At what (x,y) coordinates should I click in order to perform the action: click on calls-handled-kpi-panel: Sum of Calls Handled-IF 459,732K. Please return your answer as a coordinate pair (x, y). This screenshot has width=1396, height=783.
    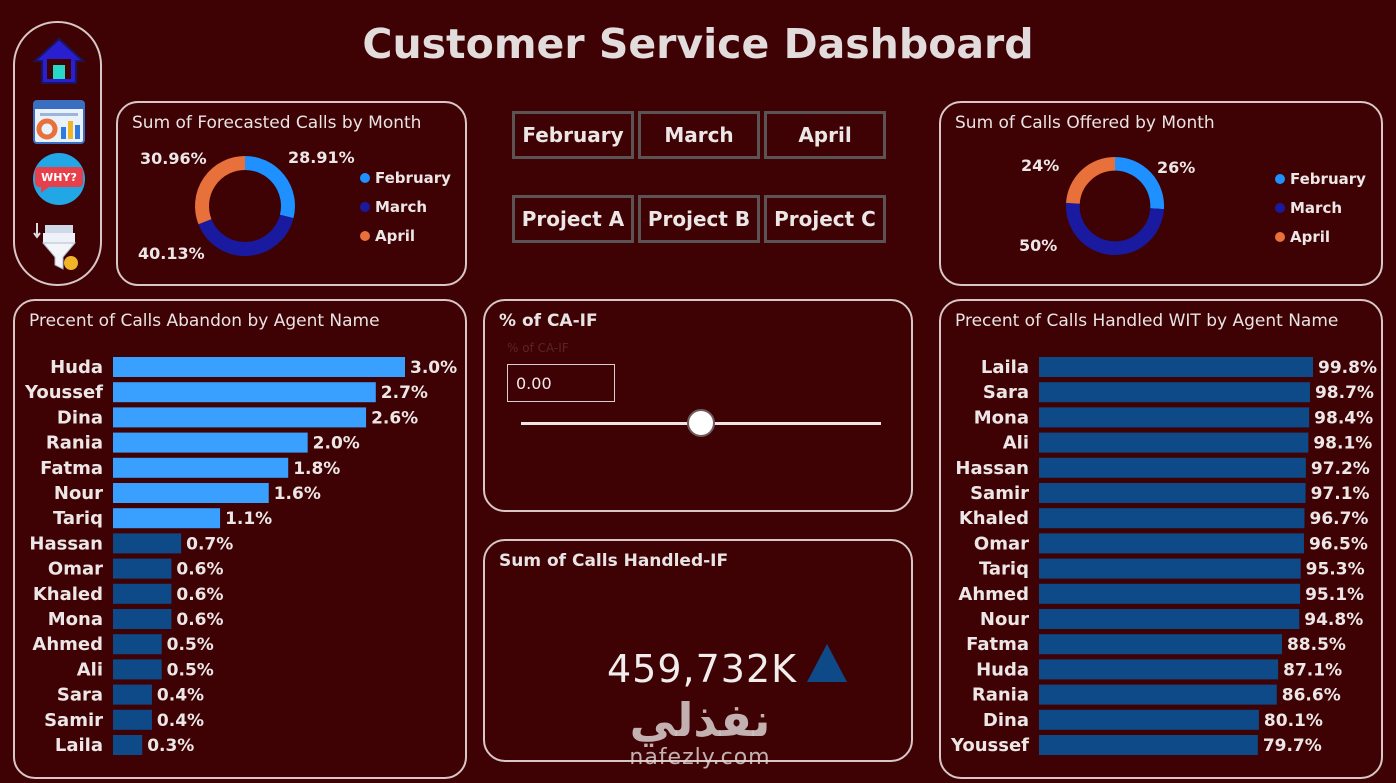
    Looking at the image, I should click on (698, 650).